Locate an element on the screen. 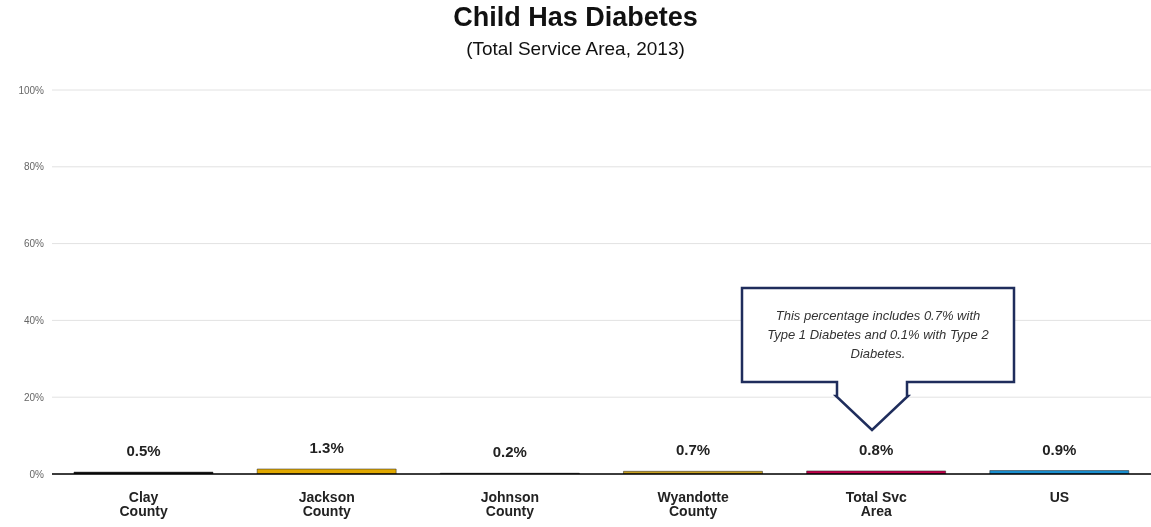 This screenshot has width=1151, height=527. chart-subtitle: (Total Service Area, 2013) is located at coordinates (575, 49).